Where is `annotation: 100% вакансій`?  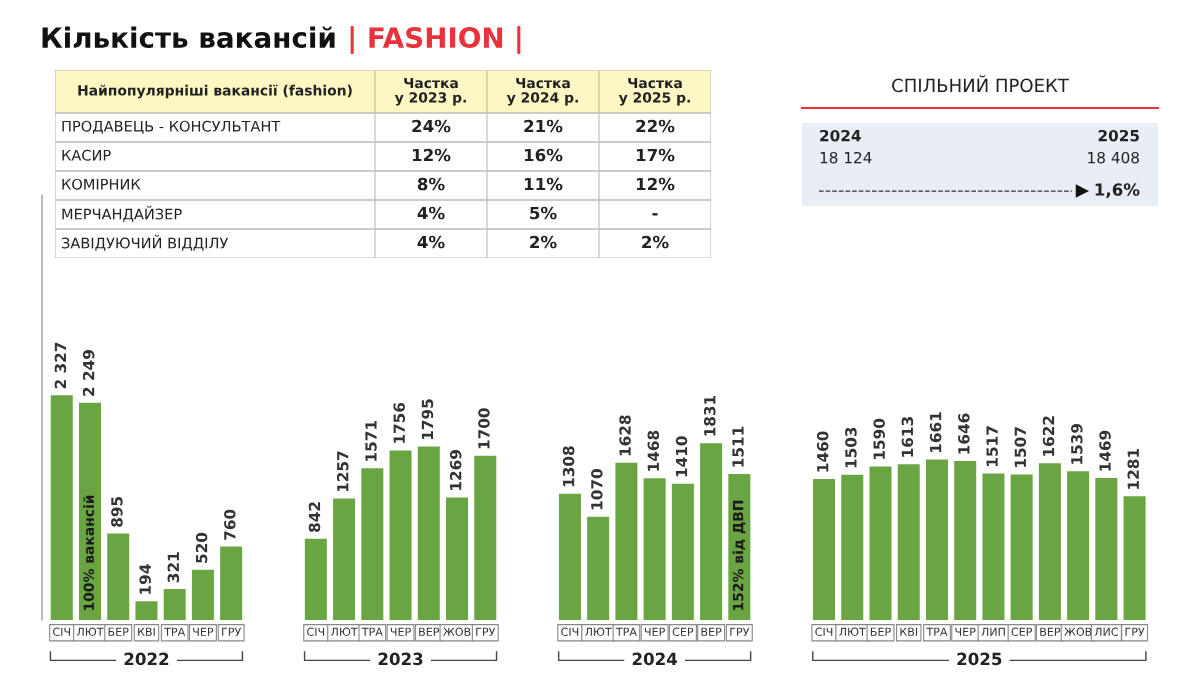
annotation: 100% вакансій is located at coordinates (89, 552).